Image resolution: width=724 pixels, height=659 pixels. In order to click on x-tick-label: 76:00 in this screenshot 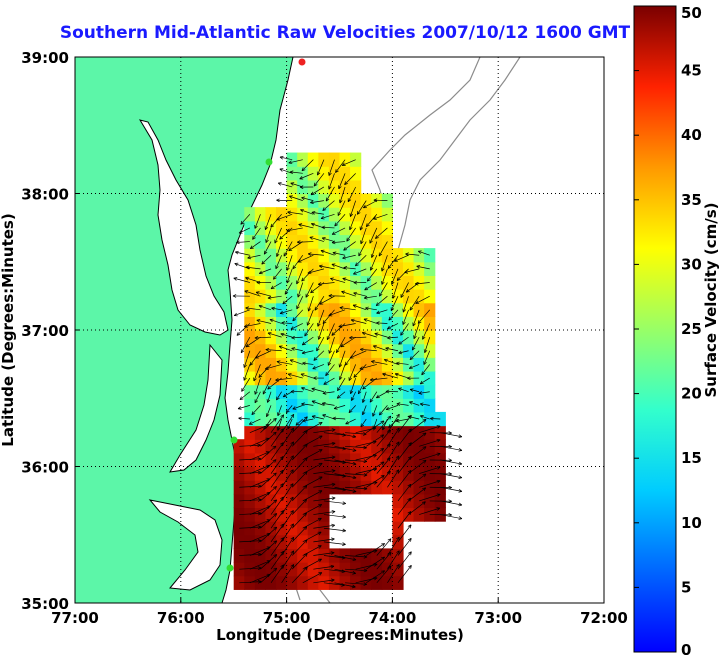, I will do `click(181, 618)`.